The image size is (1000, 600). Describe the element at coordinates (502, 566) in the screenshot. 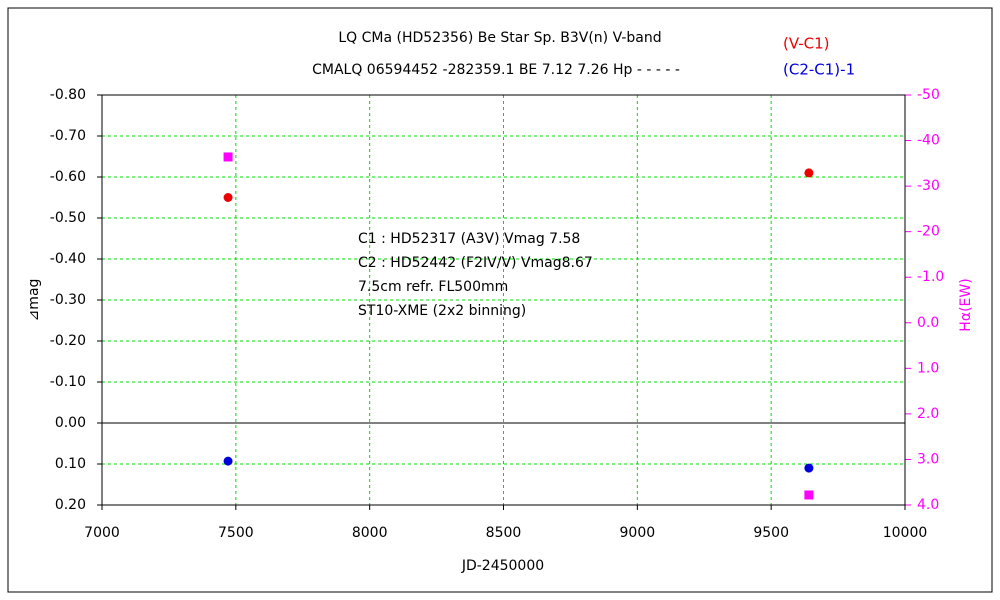

I see `x-axis-label: JD-2450000` at that location.